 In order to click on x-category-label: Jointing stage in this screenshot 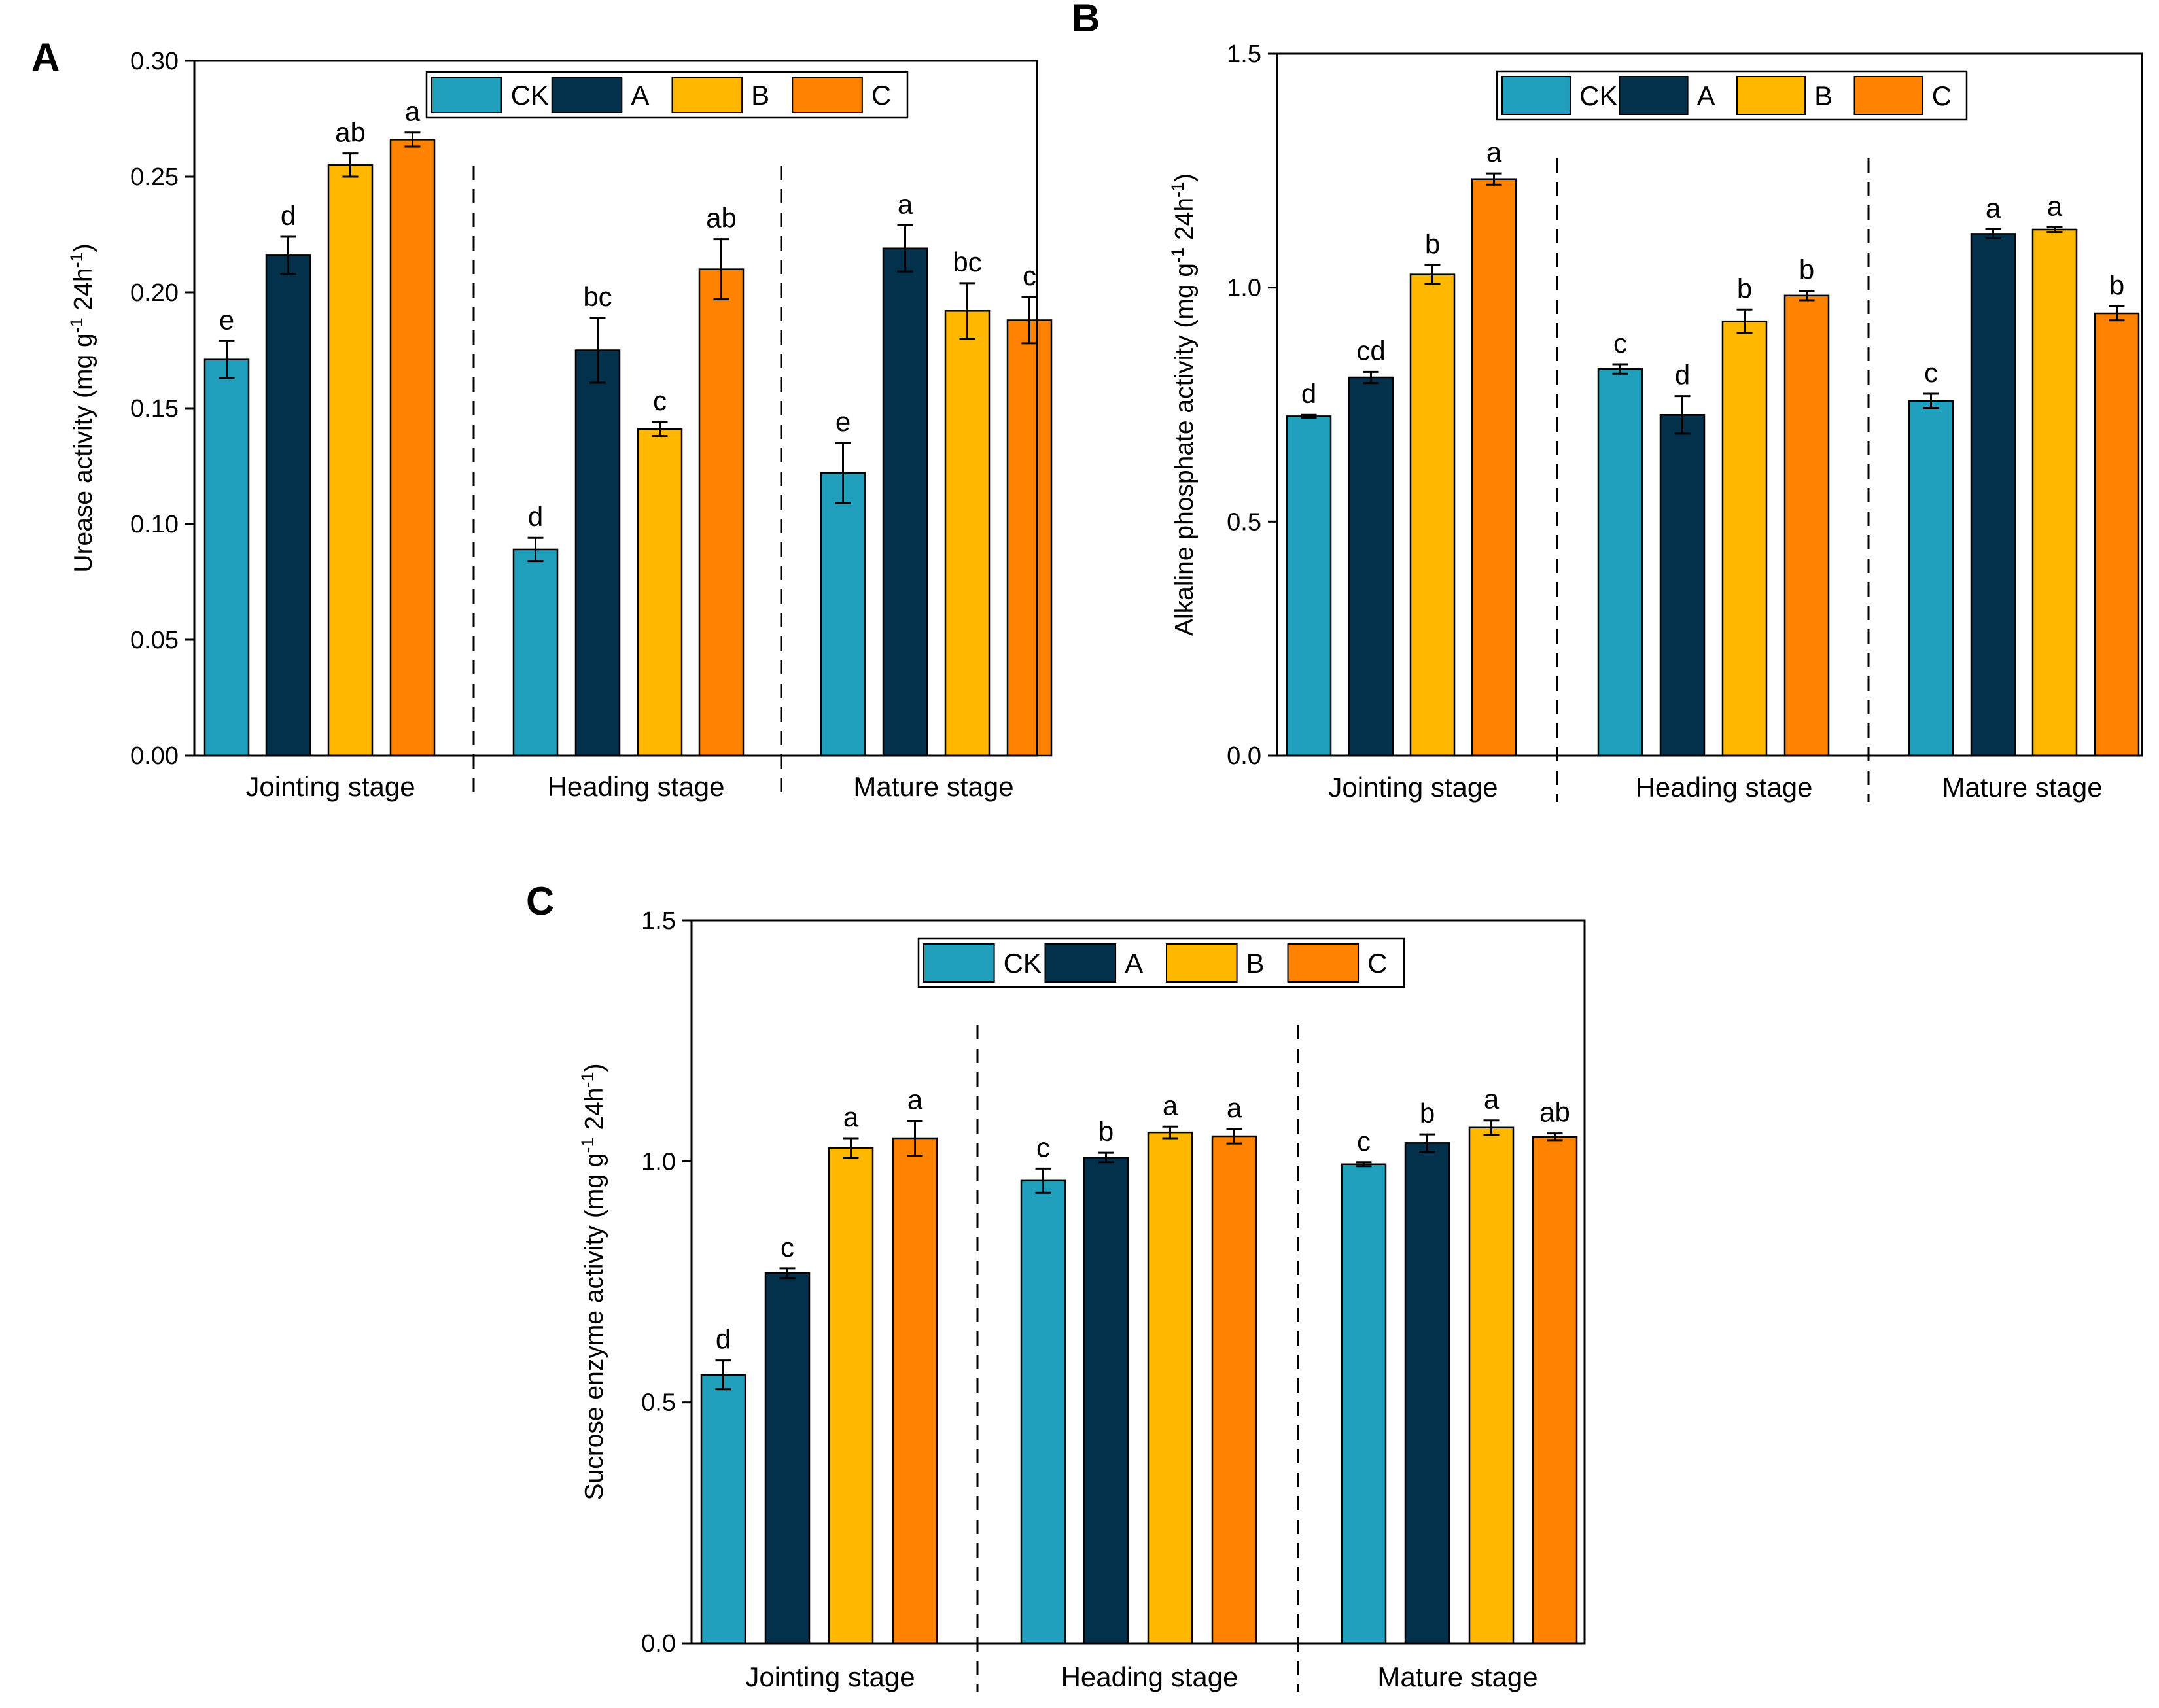, I will do `click(1413, 788)`.